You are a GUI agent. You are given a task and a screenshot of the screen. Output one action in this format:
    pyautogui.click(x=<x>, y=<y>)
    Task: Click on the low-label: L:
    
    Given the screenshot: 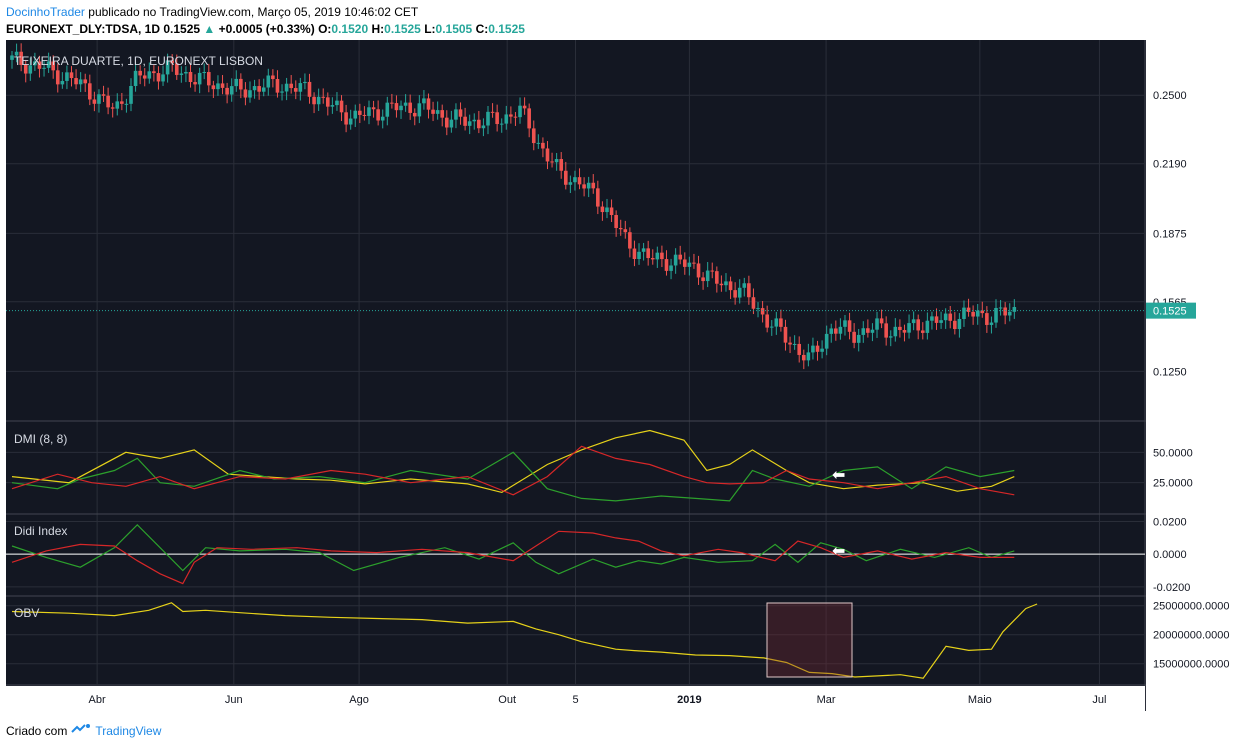 What is the action you would take?
    pyautogui.click(x=430, y=29)
    